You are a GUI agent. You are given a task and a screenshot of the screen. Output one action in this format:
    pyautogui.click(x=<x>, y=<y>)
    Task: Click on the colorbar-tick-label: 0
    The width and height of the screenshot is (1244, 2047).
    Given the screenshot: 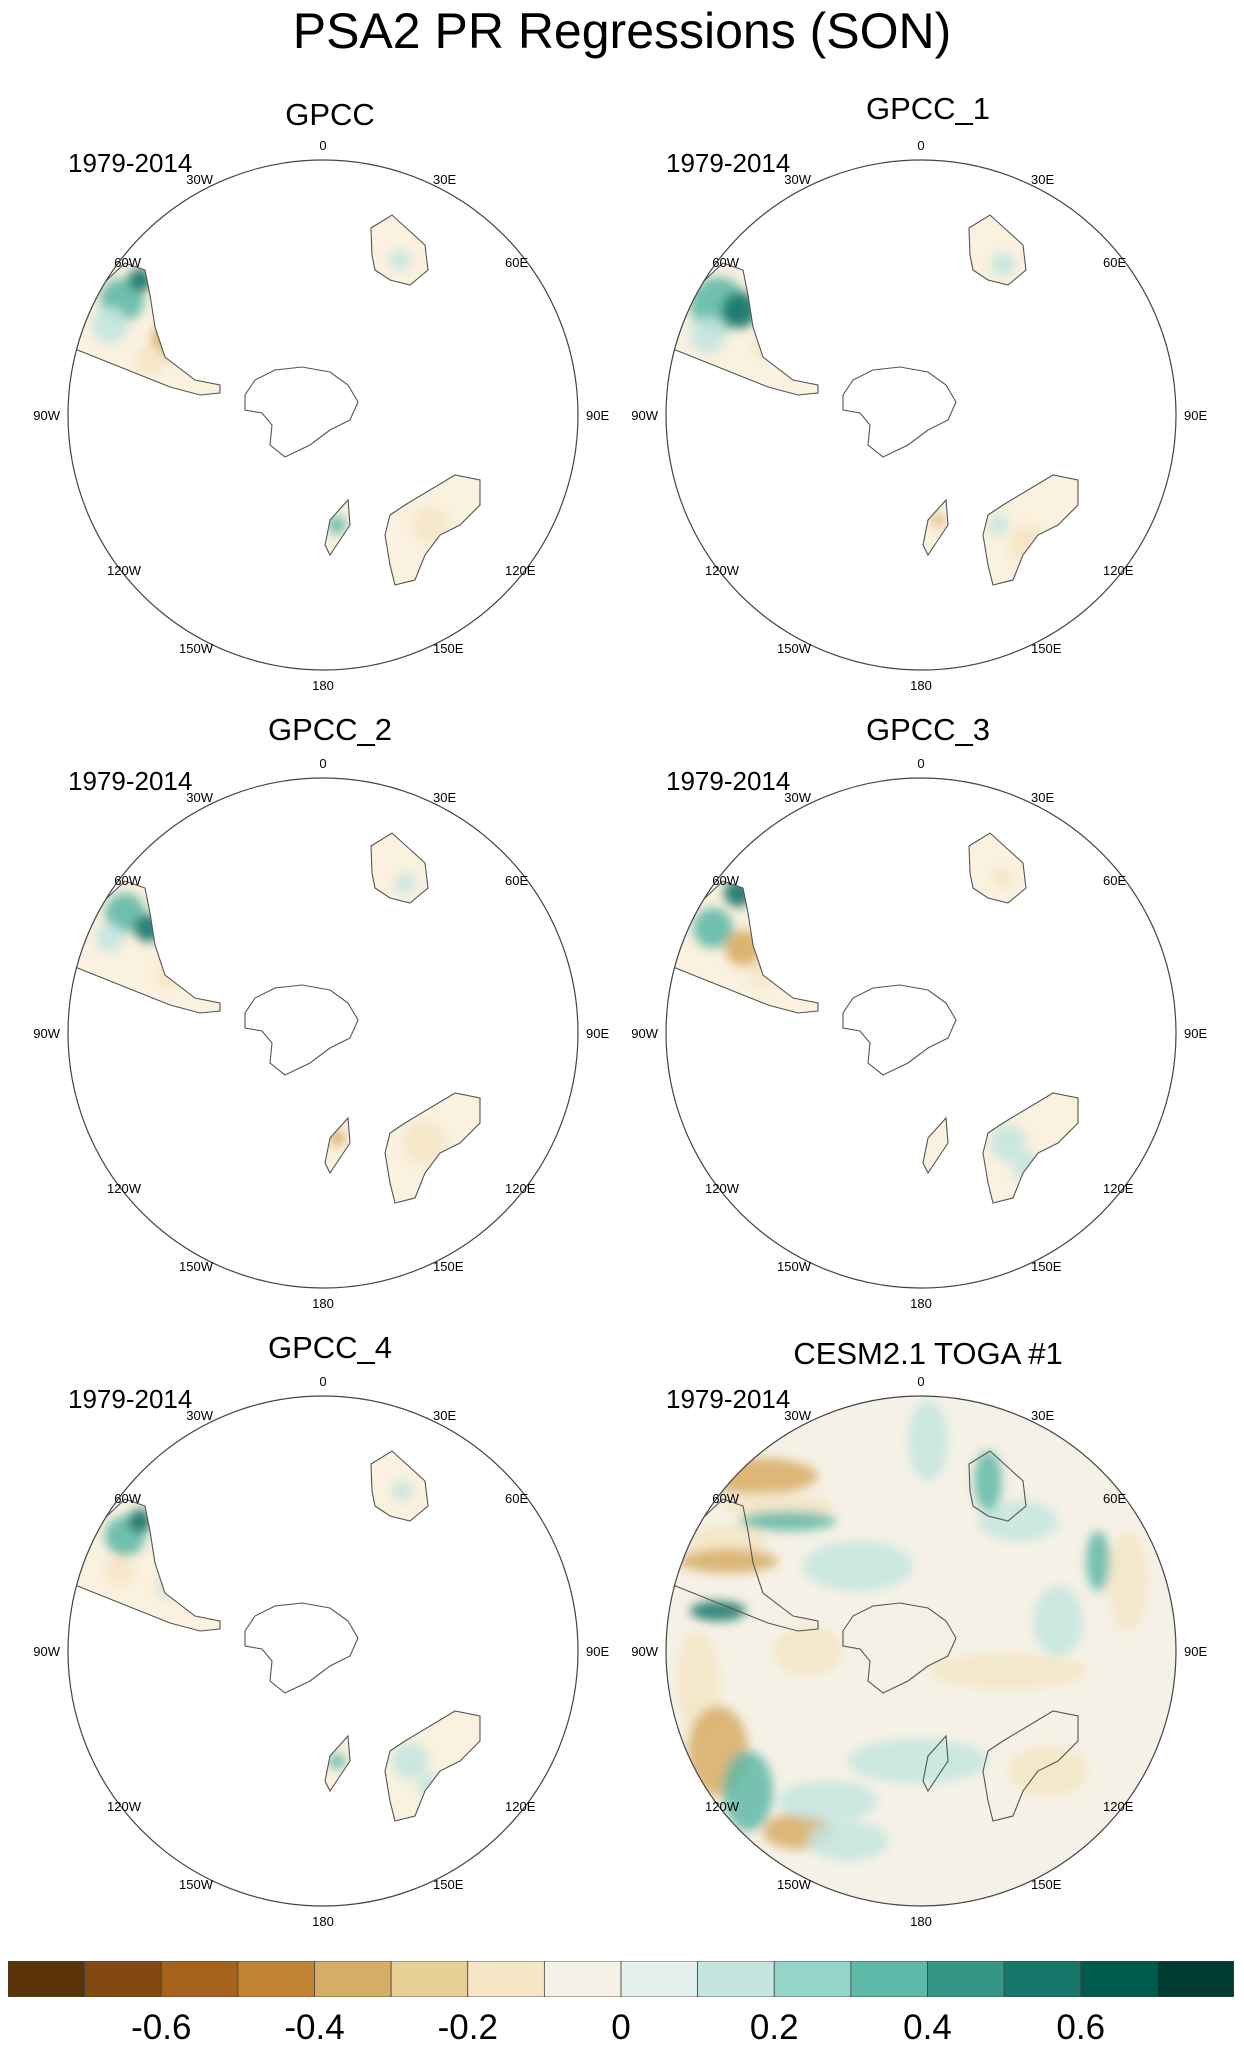 What is the action you would take?
    pyautogui.click(x=621, y=2027)
    